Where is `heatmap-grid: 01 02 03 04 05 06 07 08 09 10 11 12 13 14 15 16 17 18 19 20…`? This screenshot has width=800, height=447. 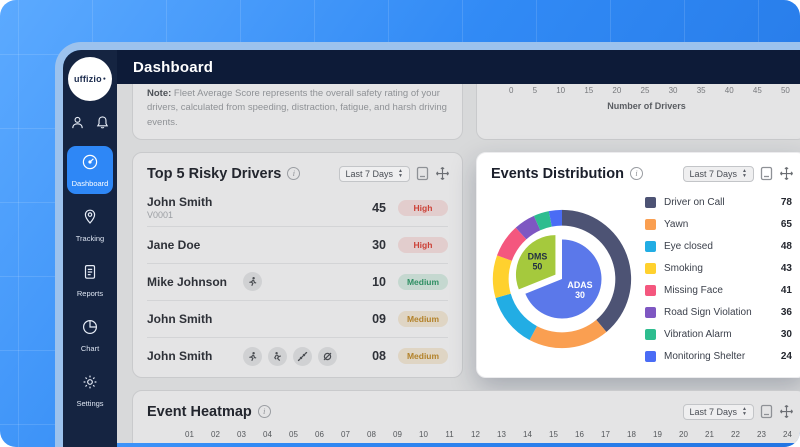
heatmap-grid: 01 02 03 04 05 06 07 08 09 10 11 12 13 14 15 16 17 18 19 20… is located at coordinates (466, 435).